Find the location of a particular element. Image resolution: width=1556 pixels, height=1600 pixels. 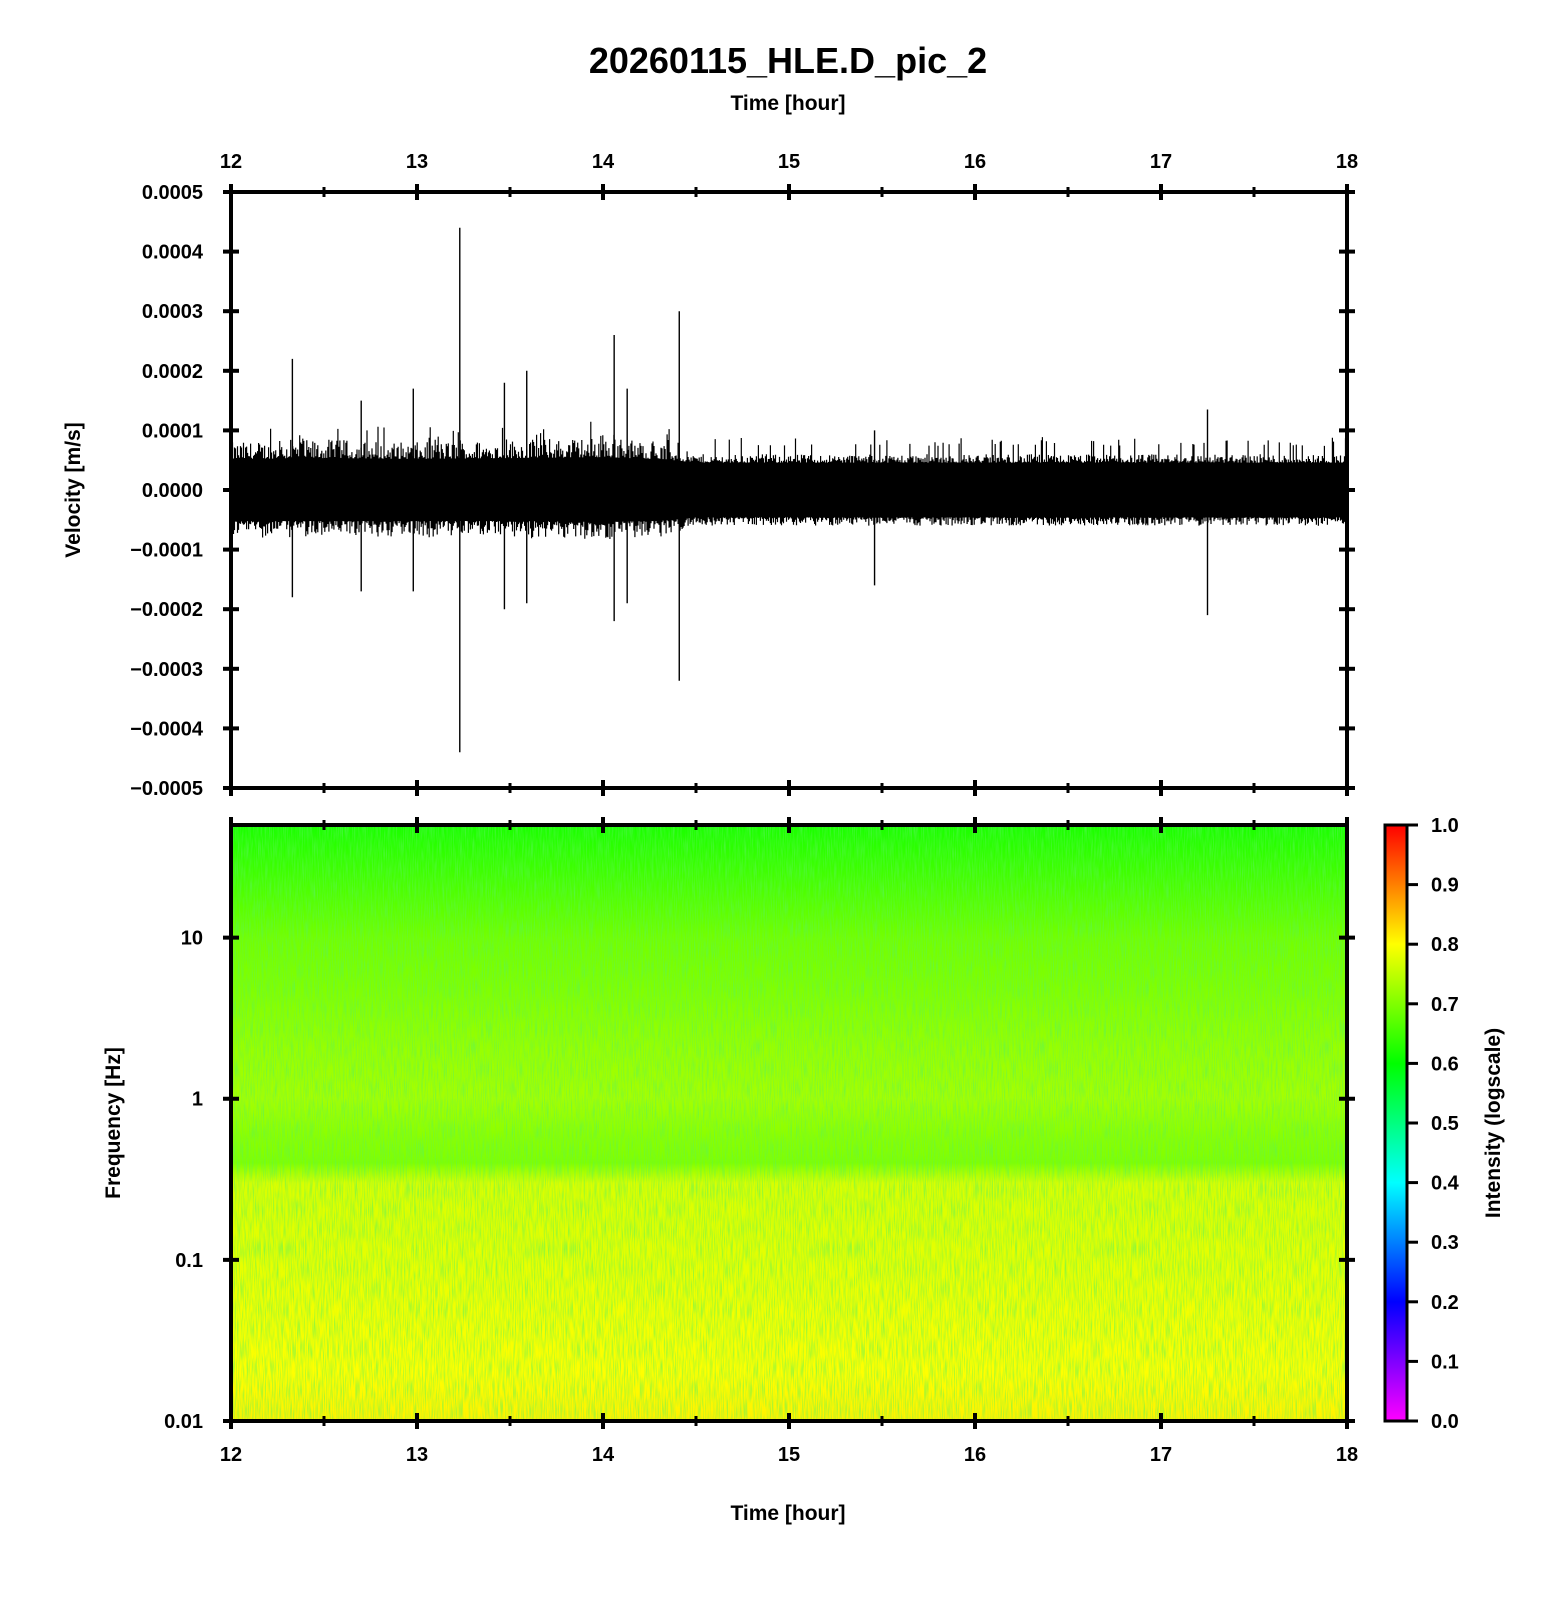

waveform-y-tick-label: −0.0001 is located at coordinates (166, 551).